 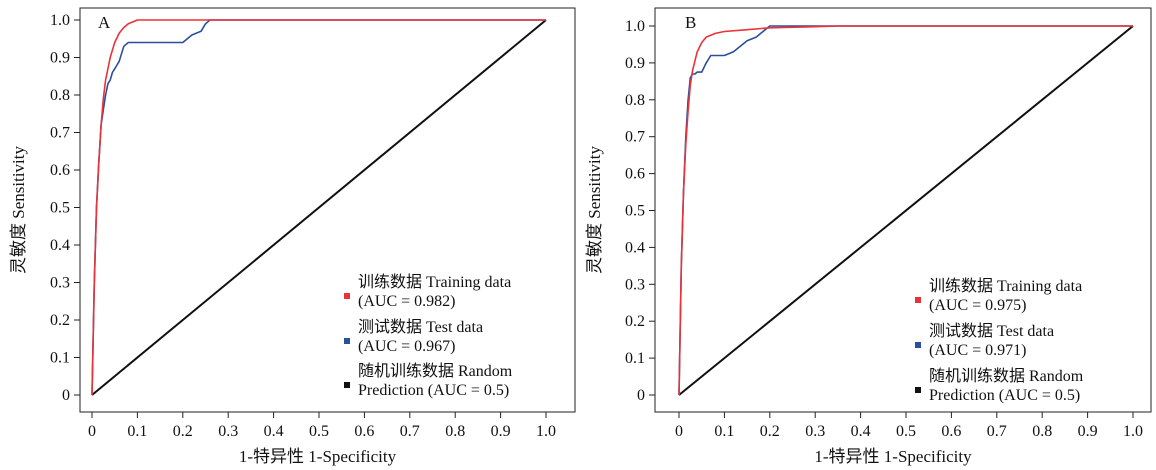 I want to click on legend-label: (AUC = 0.975), so click(x=977, y=305).